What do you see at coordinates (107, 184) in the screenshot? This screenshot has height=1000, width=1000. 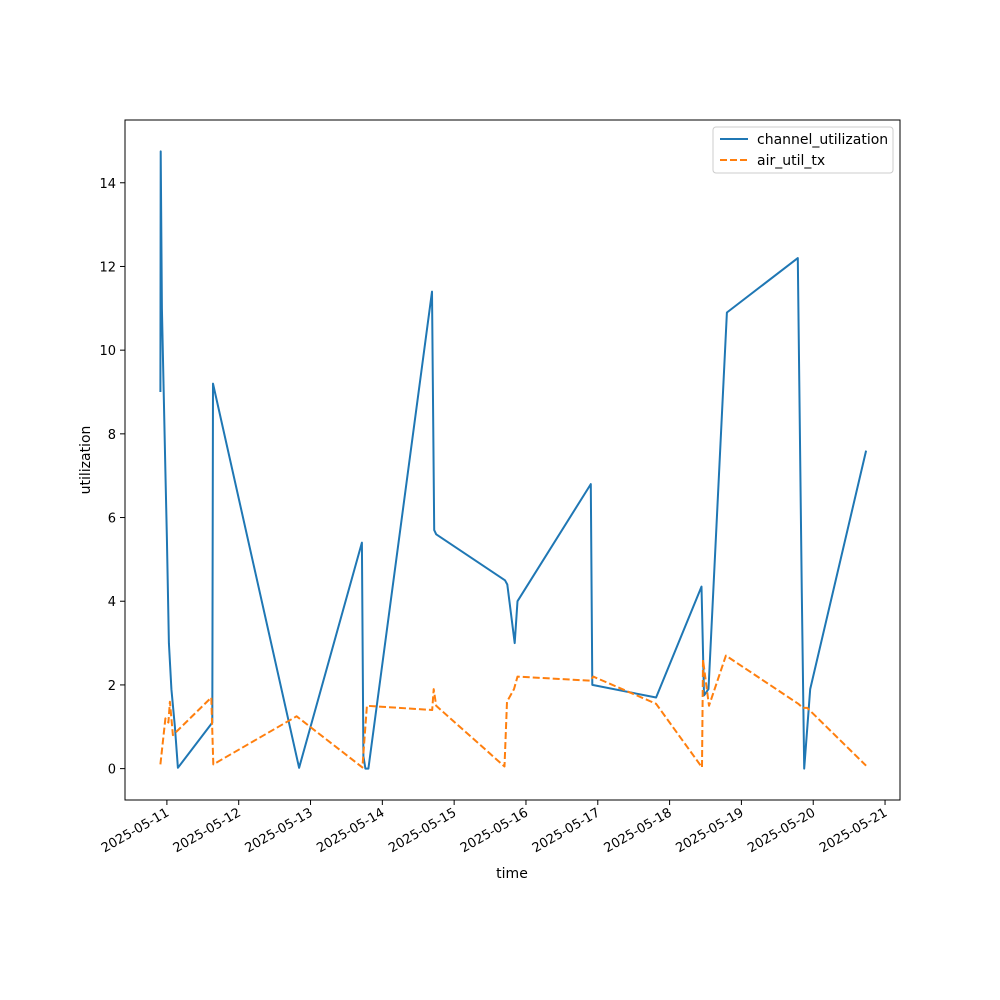 I see `y-tick-label: 14` at bounding box center [107, 184].